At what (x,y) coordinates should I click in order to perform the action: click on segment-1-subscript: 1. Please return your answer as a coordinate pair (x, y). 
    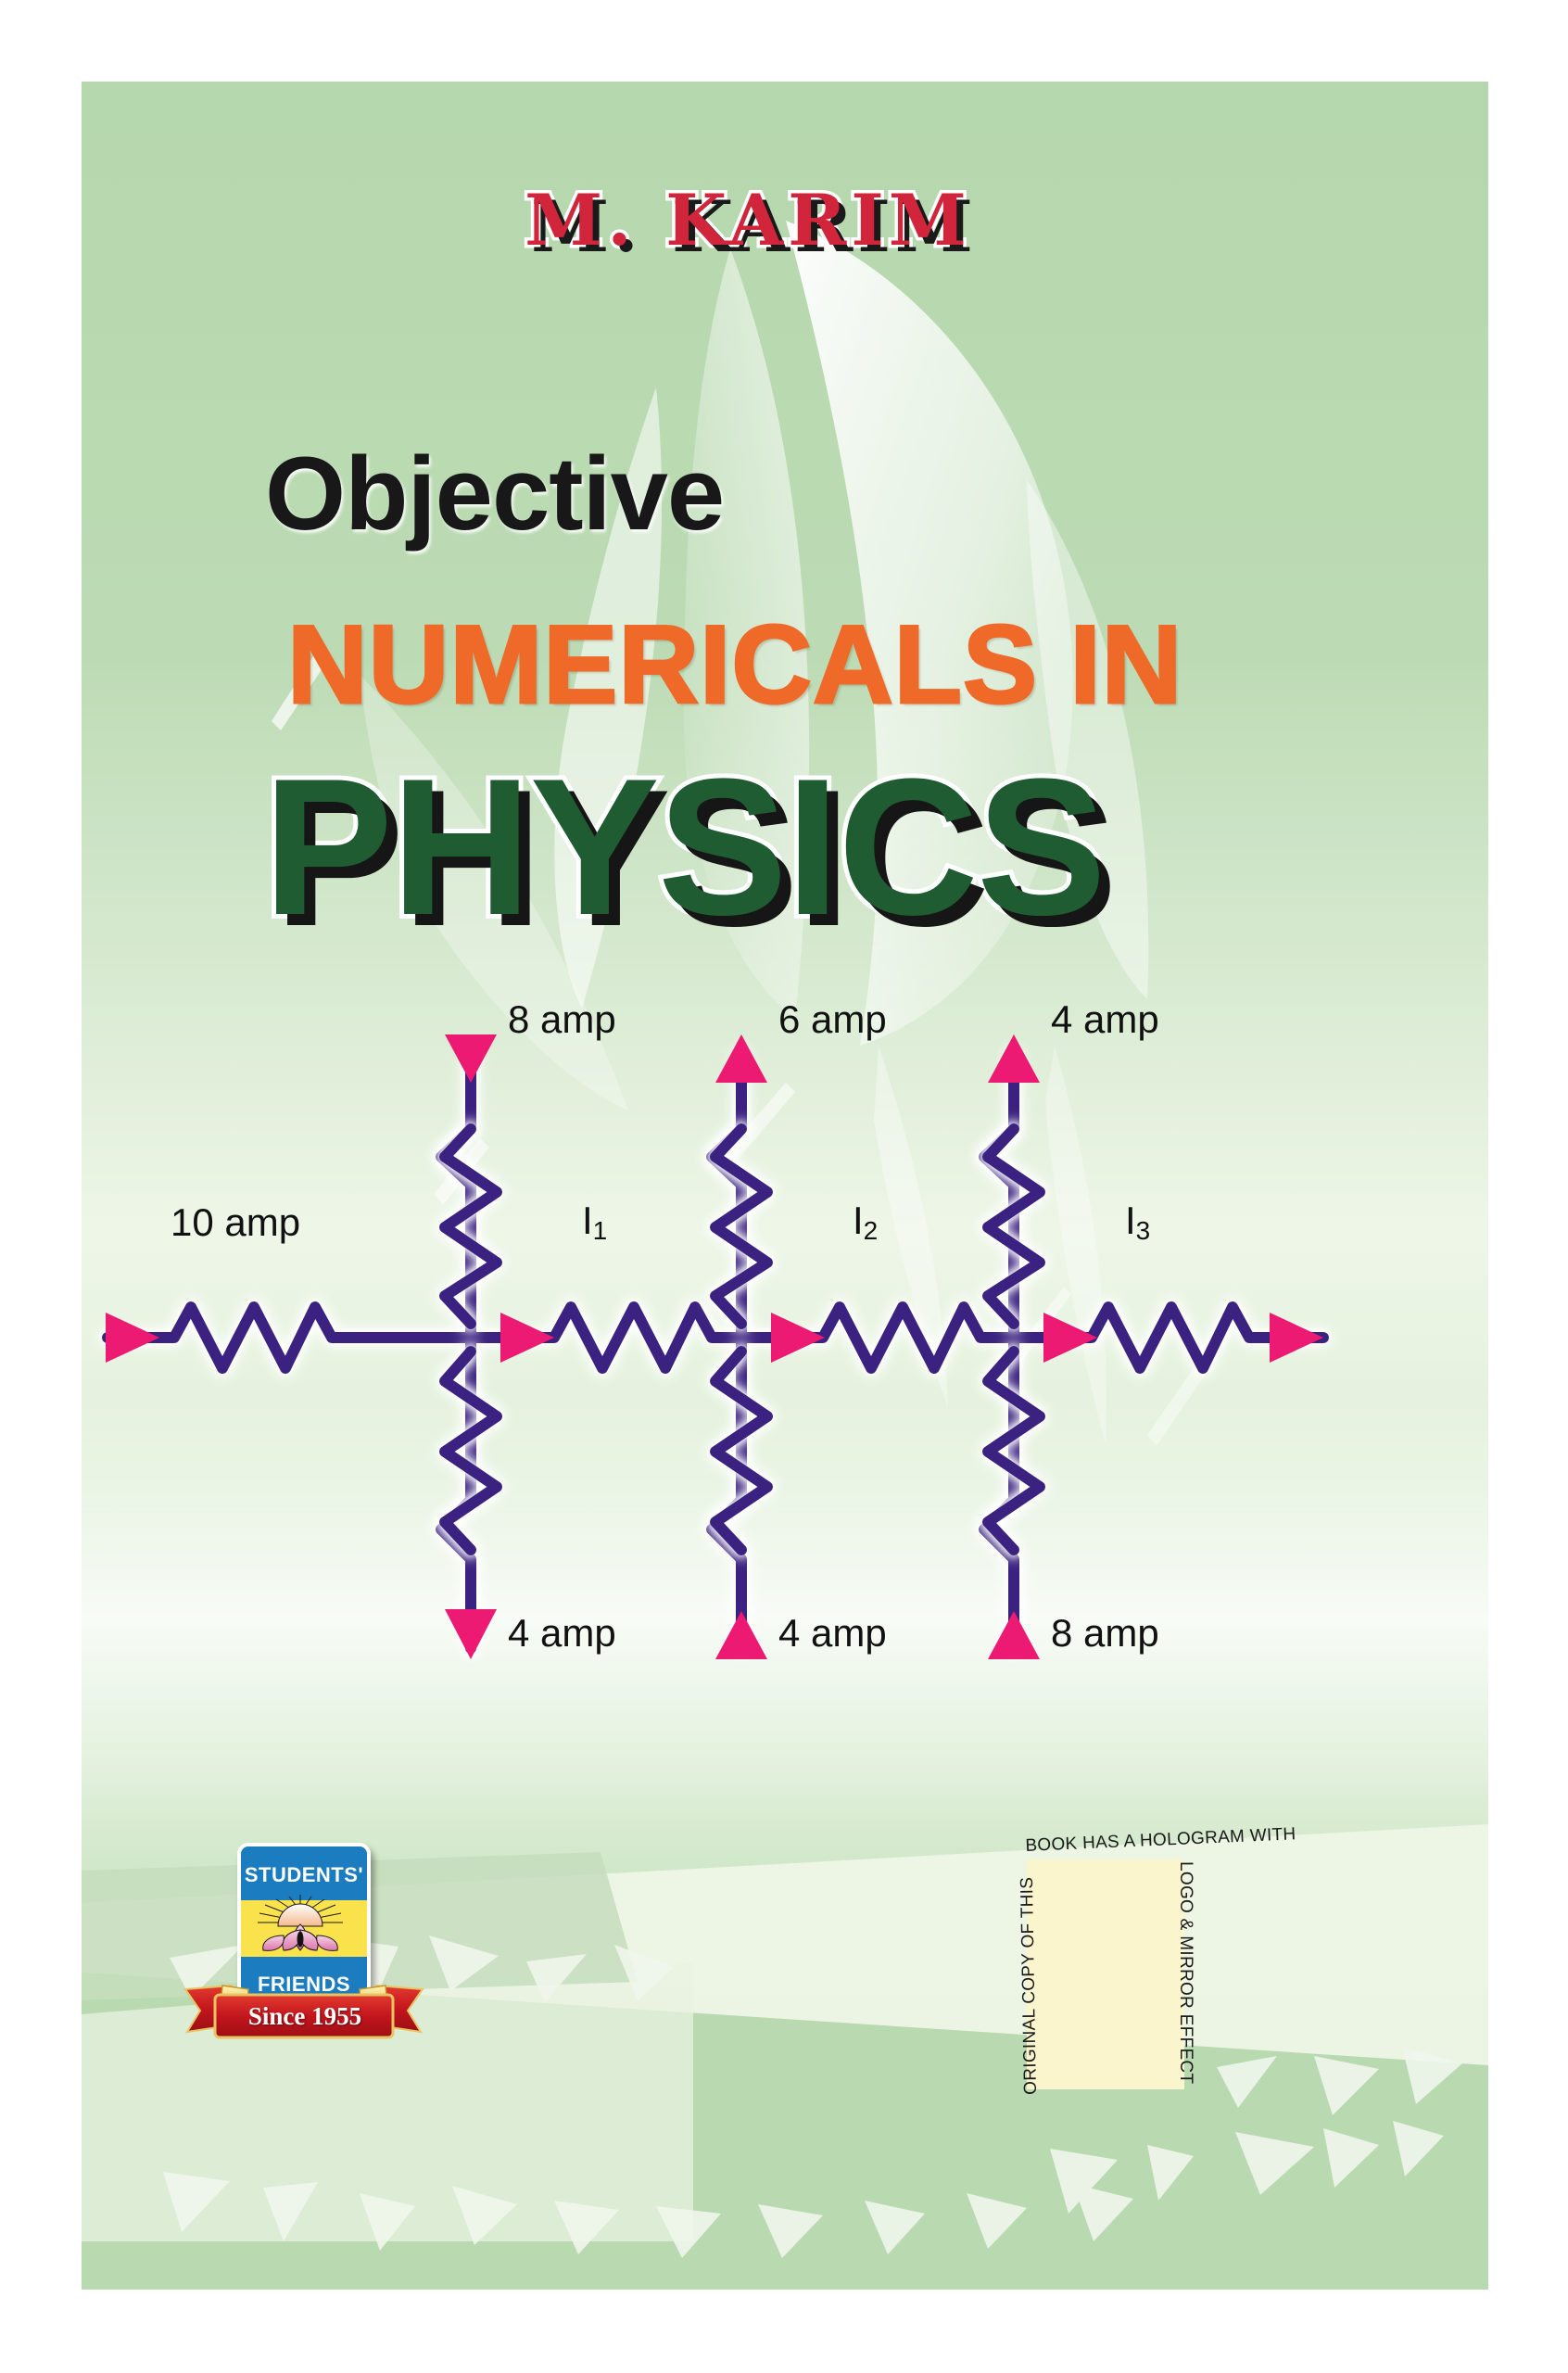
    Looking at the image, I should click on (600, 1231).